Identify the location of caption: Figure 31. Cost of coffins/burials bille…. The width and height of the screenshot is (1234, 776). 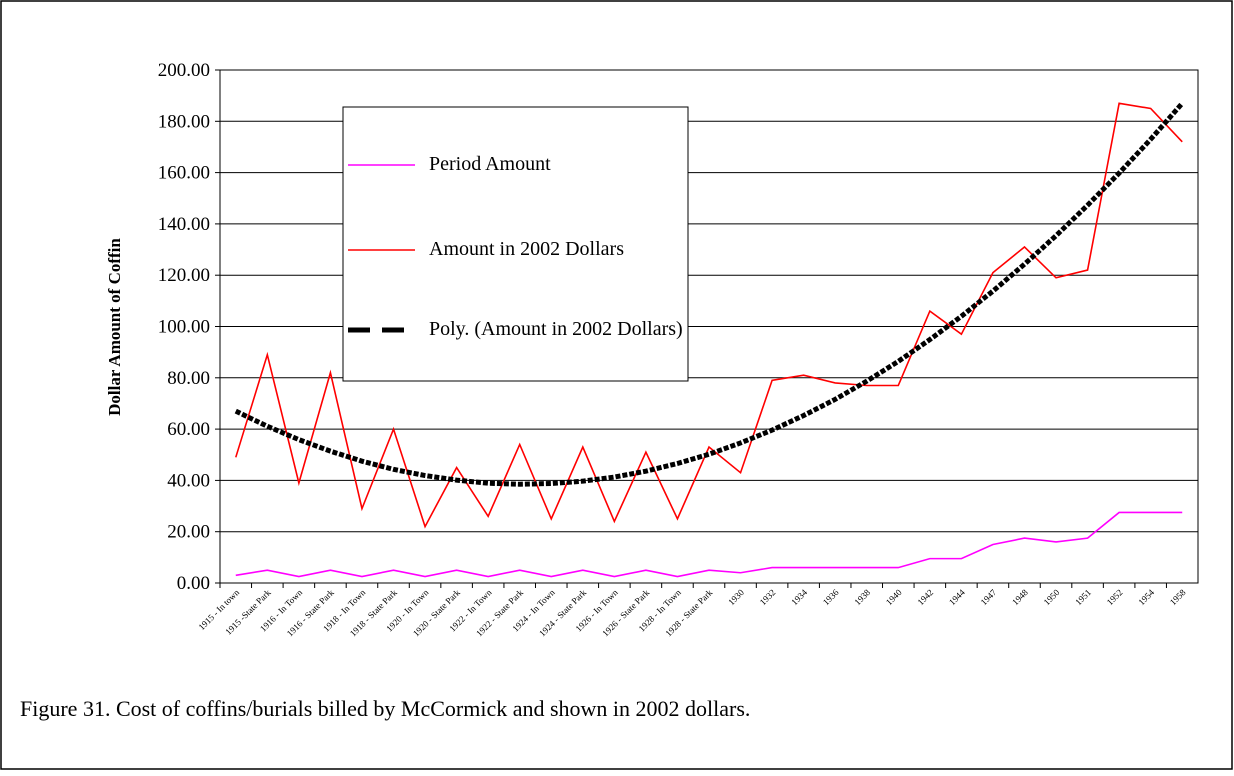
(385, 708).